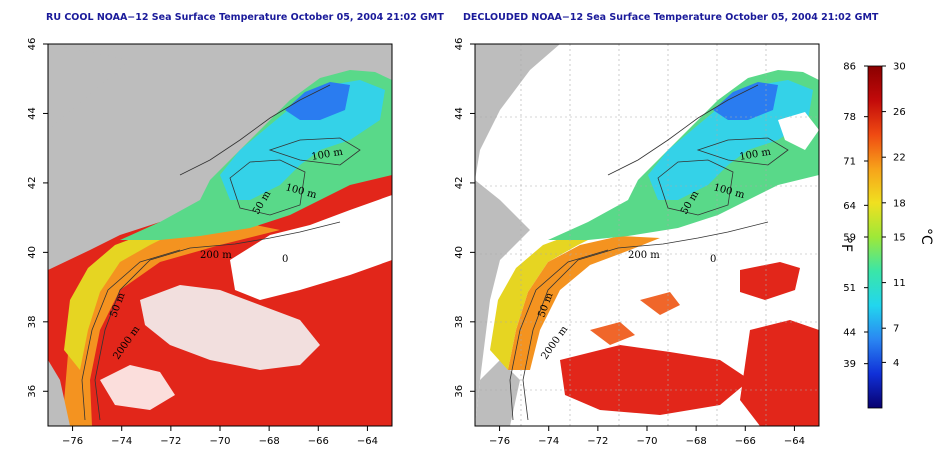 The width and height of the screenshot is (950, 475). What do you see at coordinates (849, 117) in the screenshot?
I see `fahrenheit-tick-label: 78` at bounding box center [849, 117].